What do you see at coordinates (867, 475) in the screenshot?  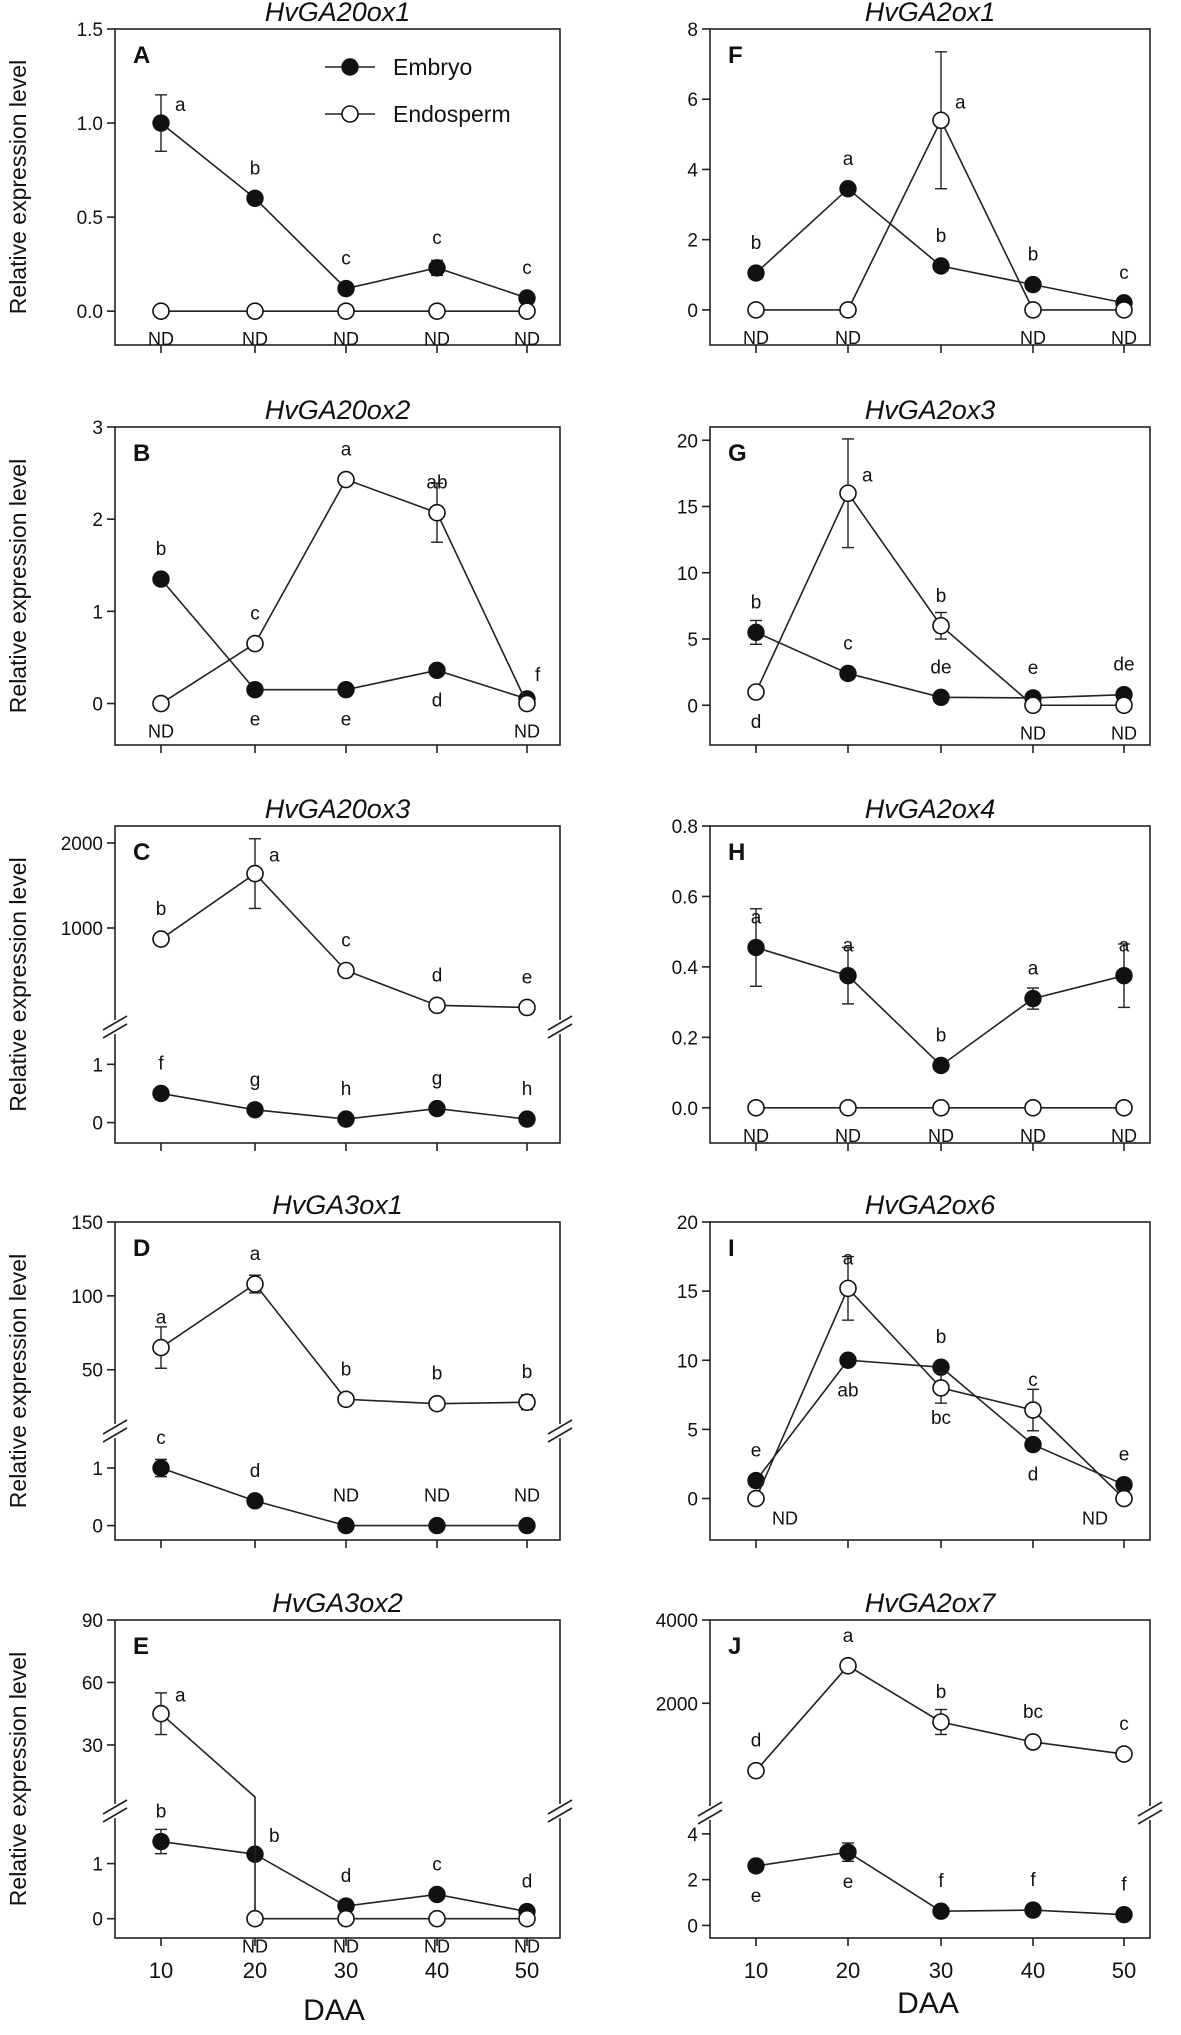 I see `panel-g-endosperm-label-1: a` at bounding box center [867, 475].